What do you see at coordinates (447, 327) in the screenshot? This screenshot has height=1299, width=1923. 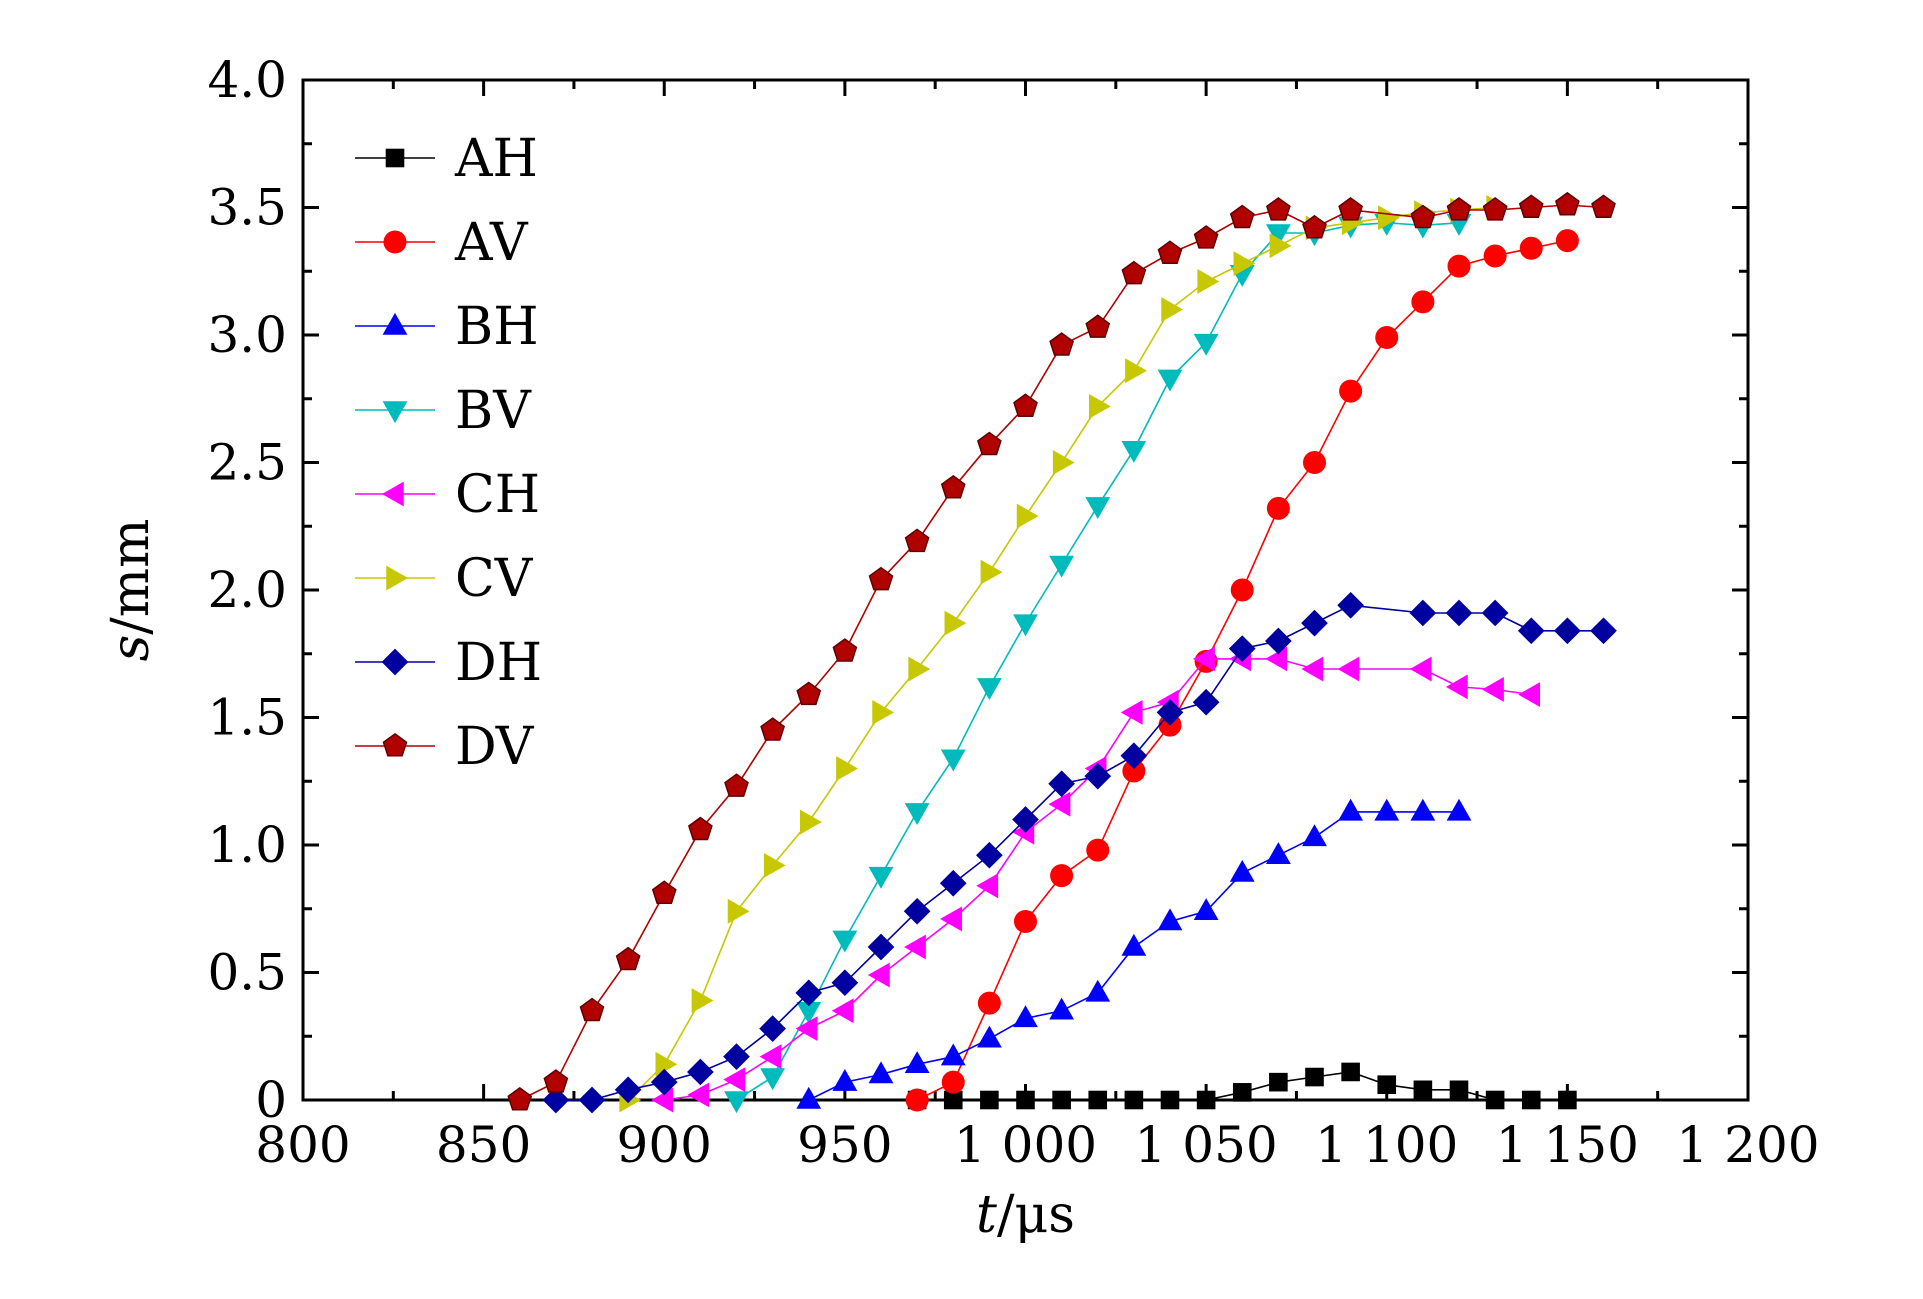 I see `legend-item-bh: BH` at bounding box center [447, 327].